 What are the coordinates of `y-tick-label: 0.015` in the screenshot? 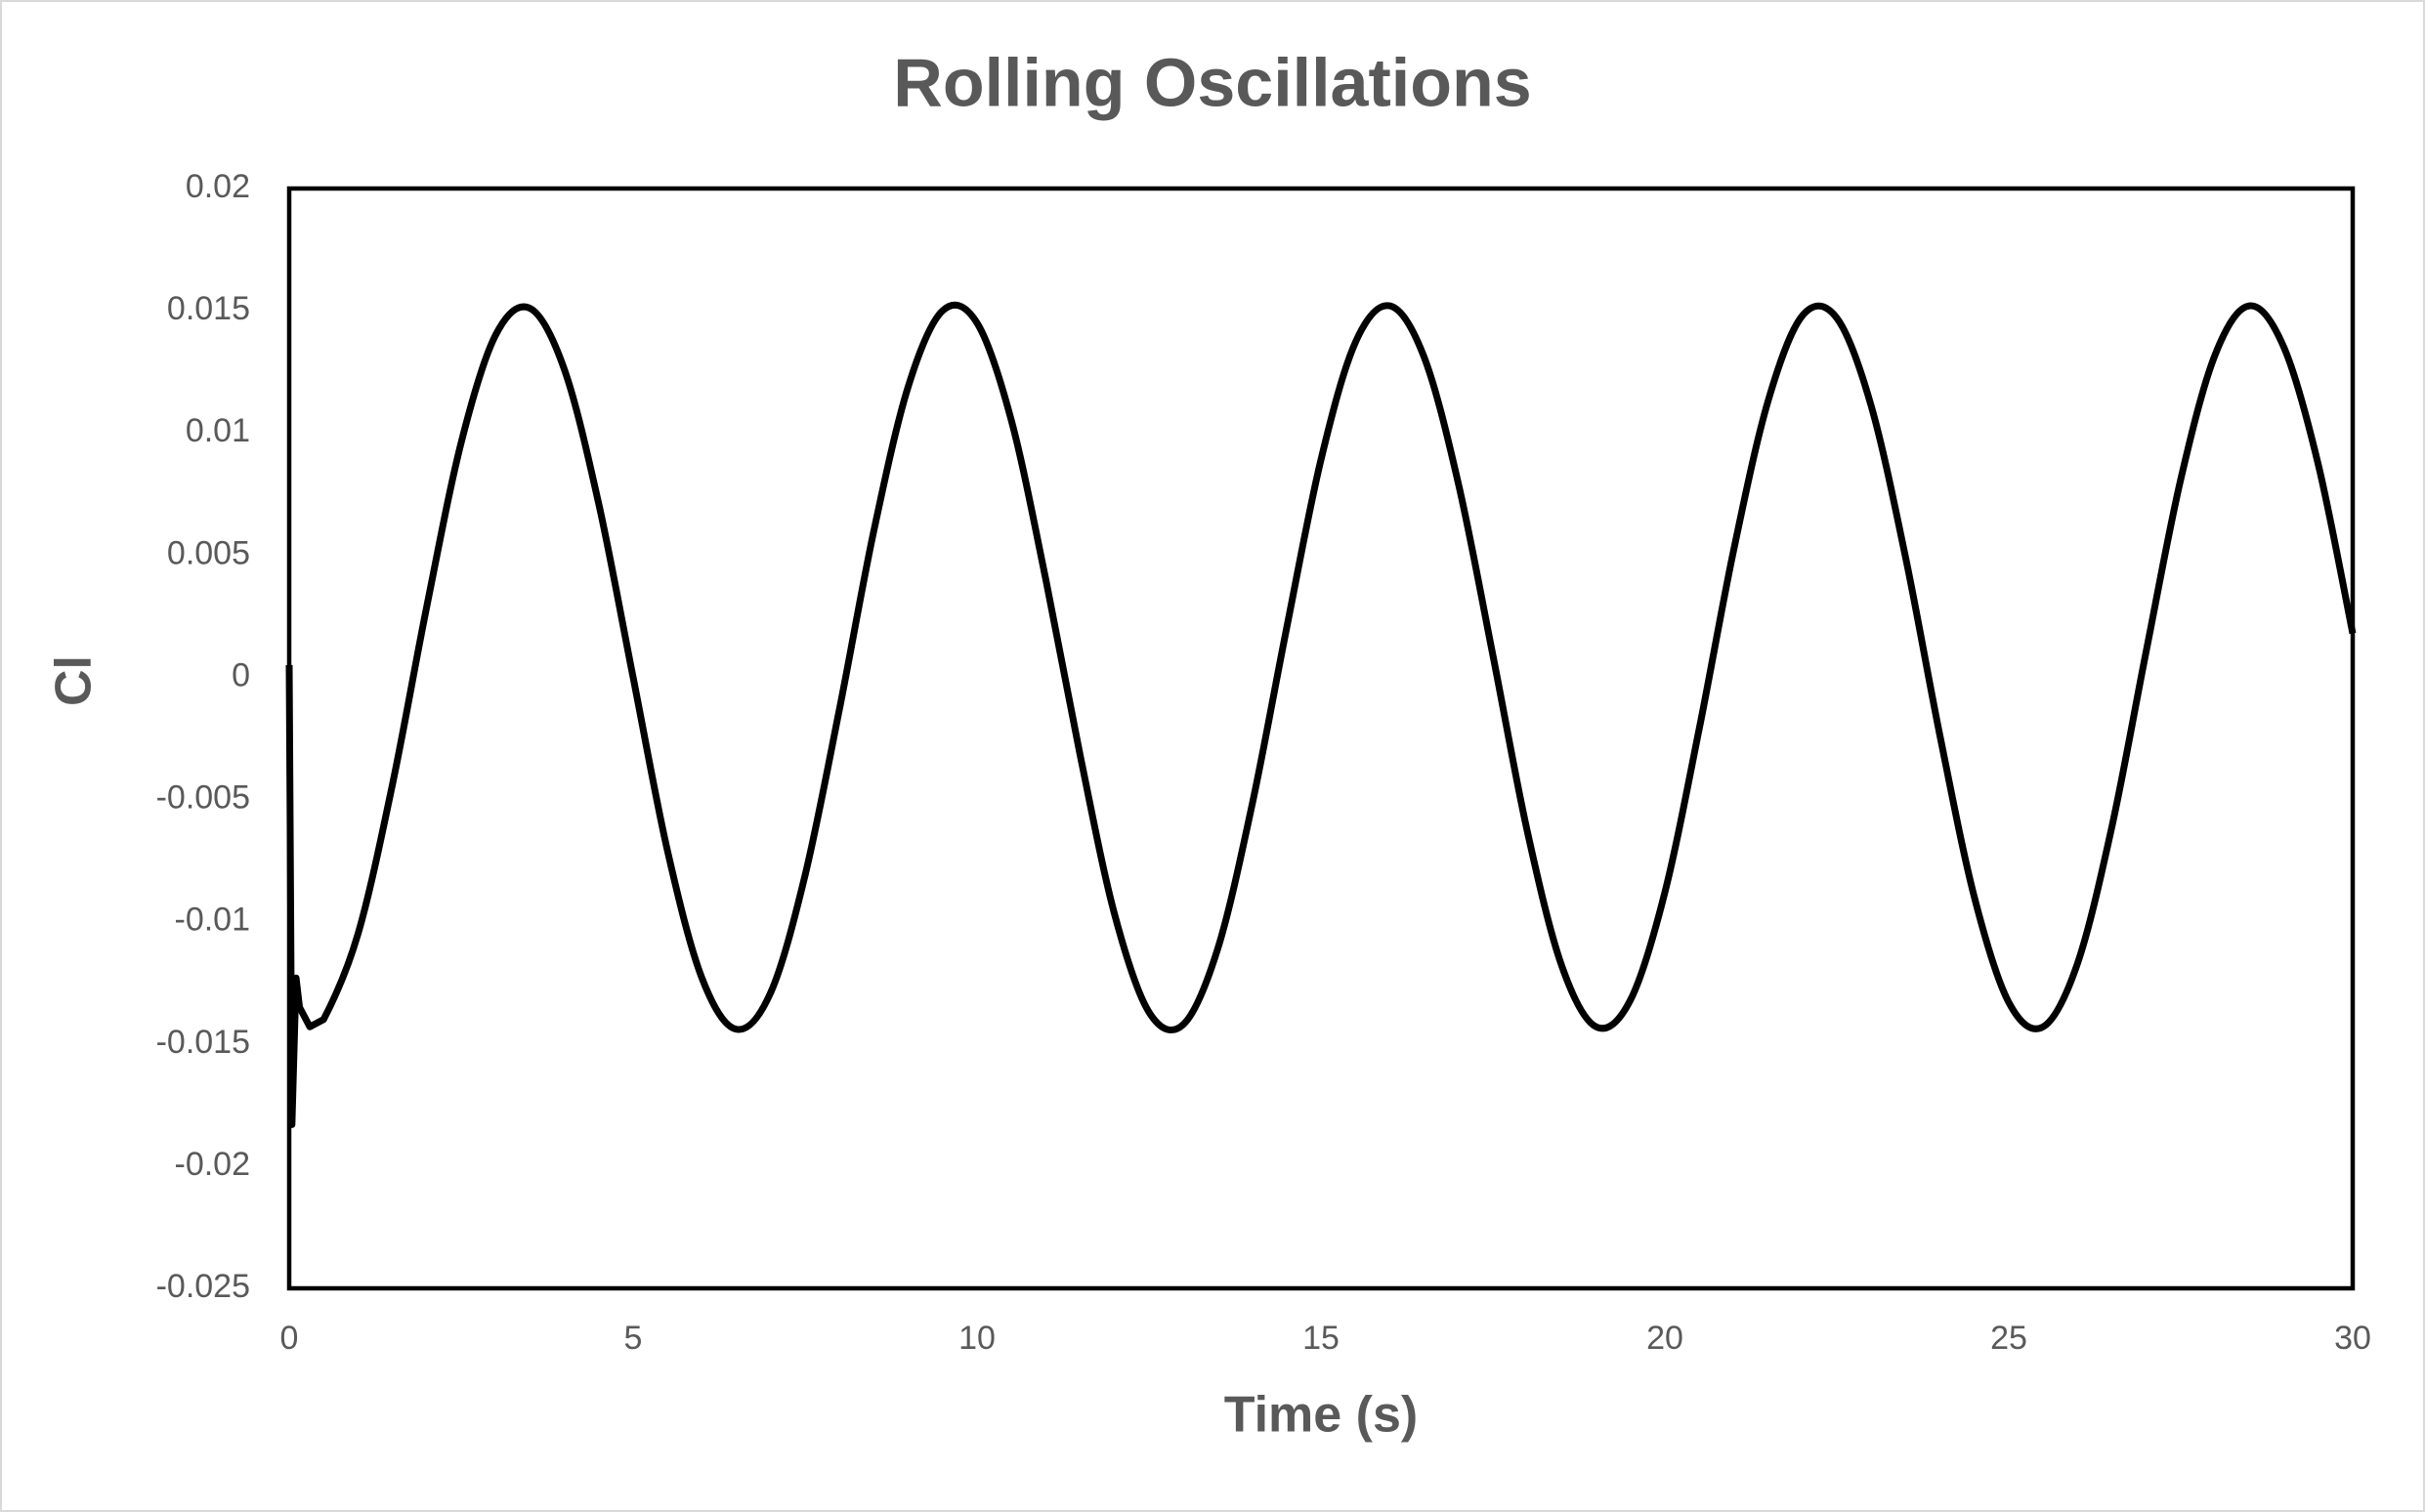 It's located at (209, 308).